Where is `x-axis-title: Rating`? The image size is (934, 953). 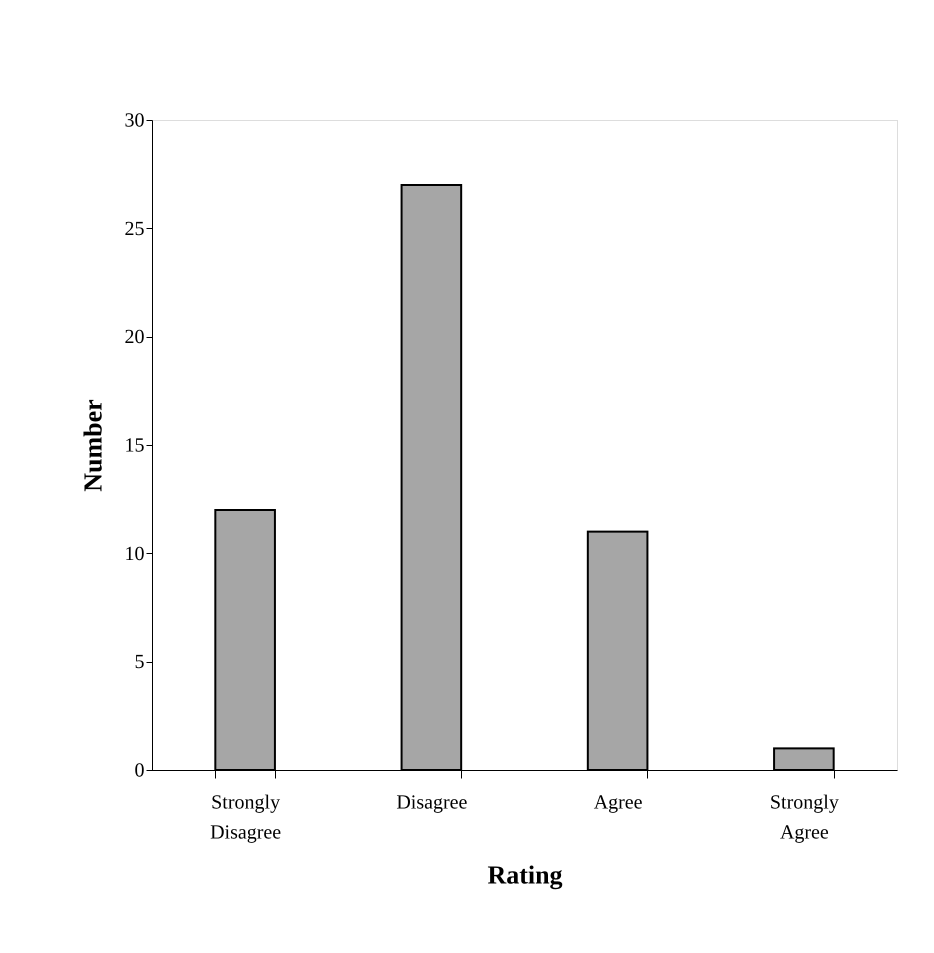 x-axis-title: Rating is located at coordinates (525, 875).